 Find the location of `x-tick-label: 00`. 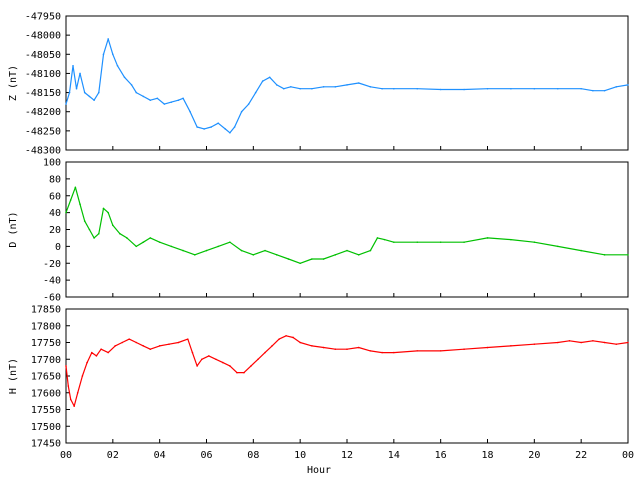

x-tick-label: 00 is located at coordinates (628, 455).